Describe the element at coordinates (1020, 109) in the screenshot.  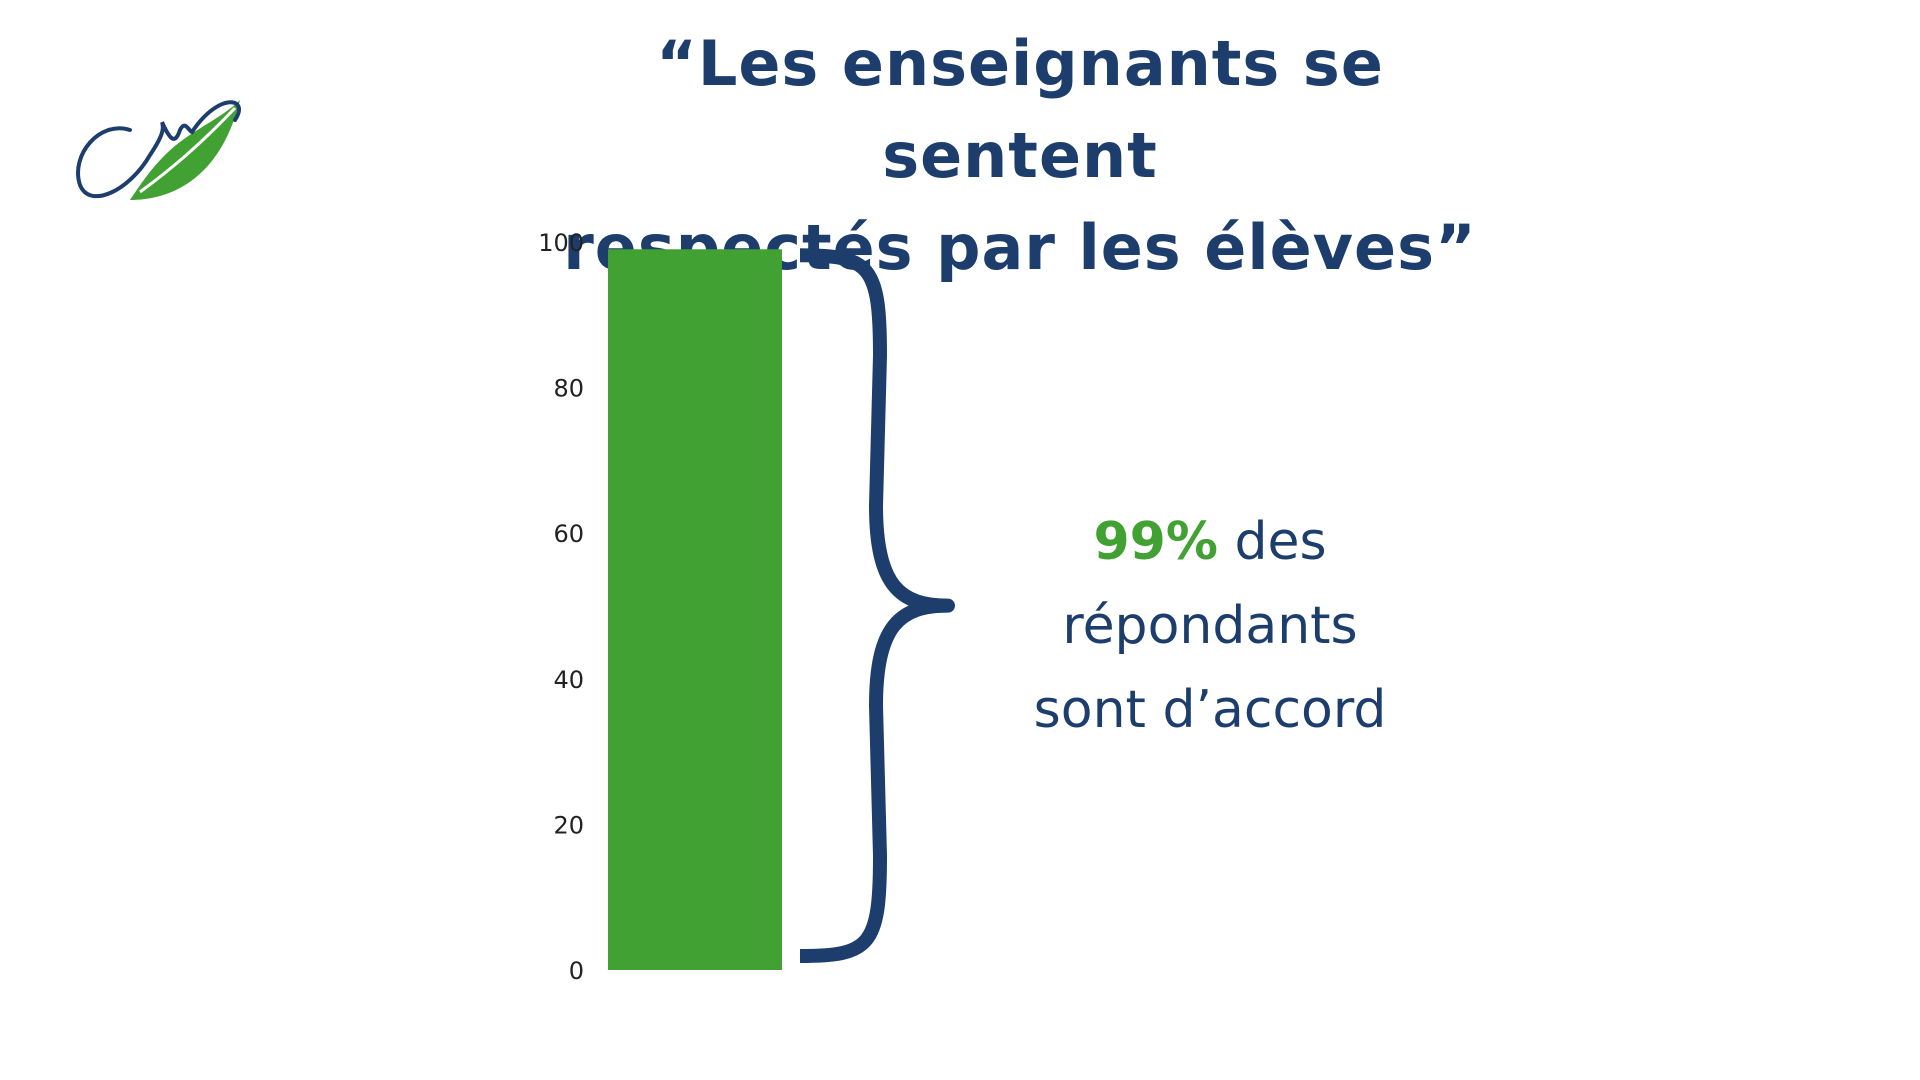
I see `title-line-1: “Les enseignants se sentent` at that location.